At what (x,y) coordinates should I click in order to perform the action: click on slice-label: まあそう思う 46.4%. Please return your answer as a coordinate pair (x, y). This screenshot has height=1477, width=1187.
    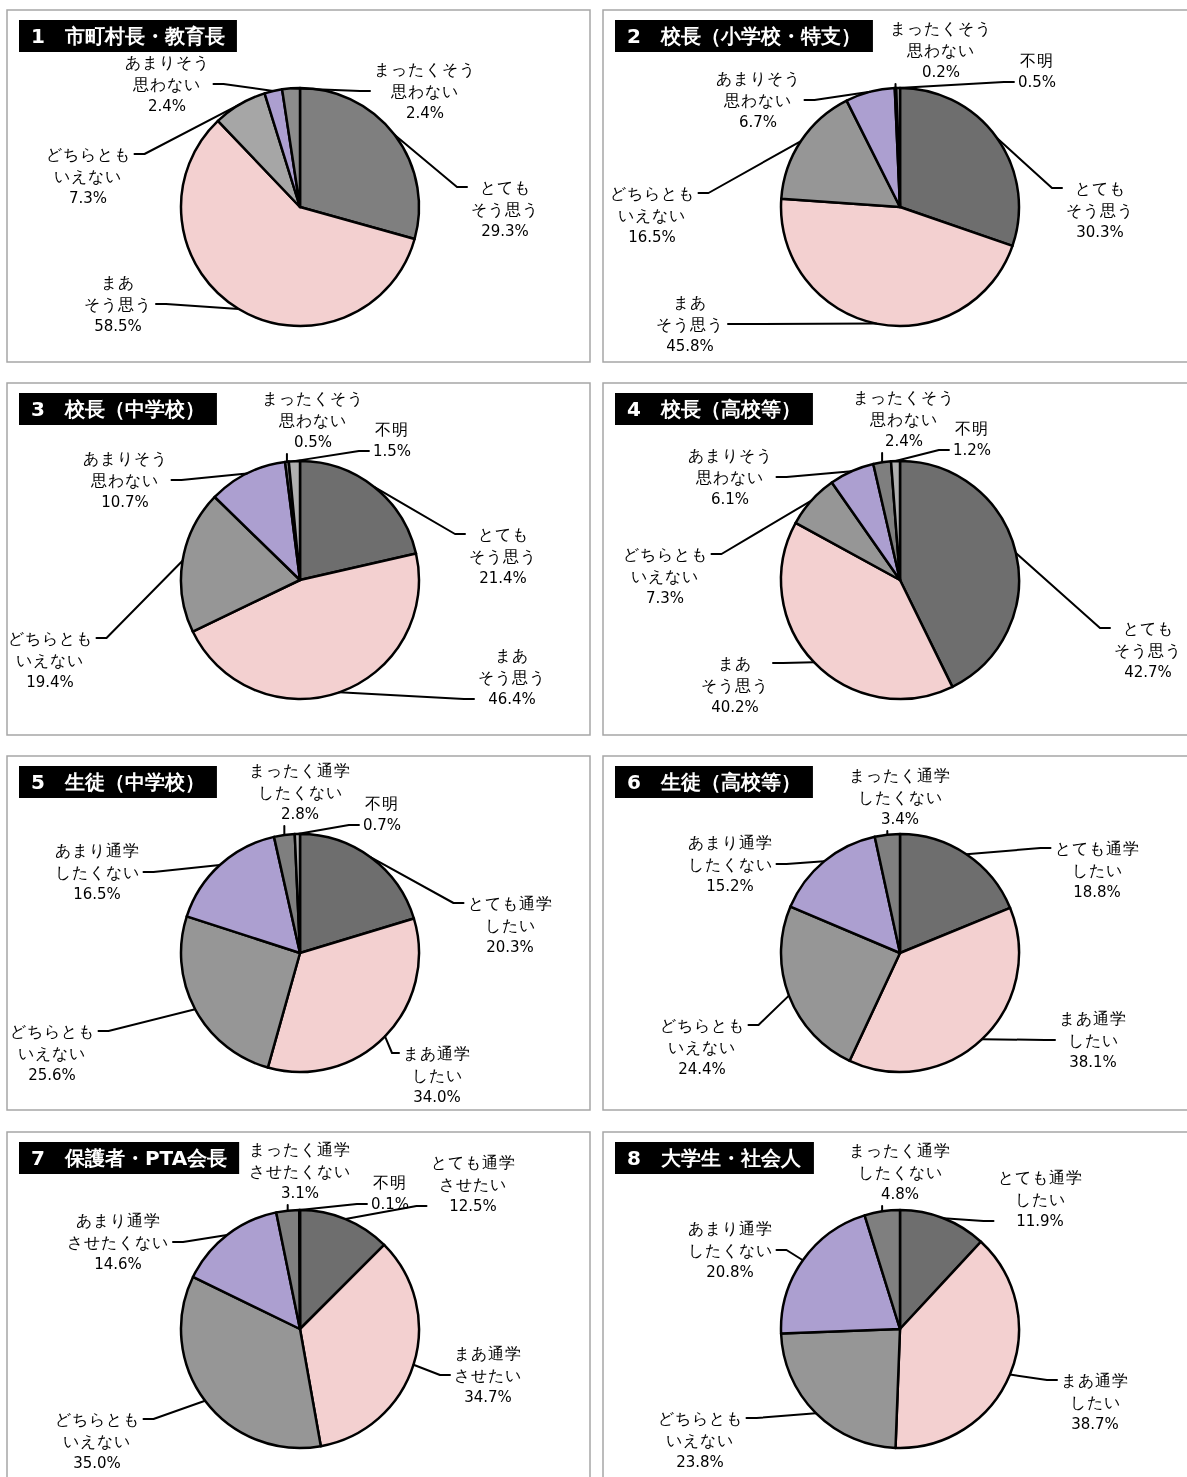
    Looking at the image, I should click on (512, 676).